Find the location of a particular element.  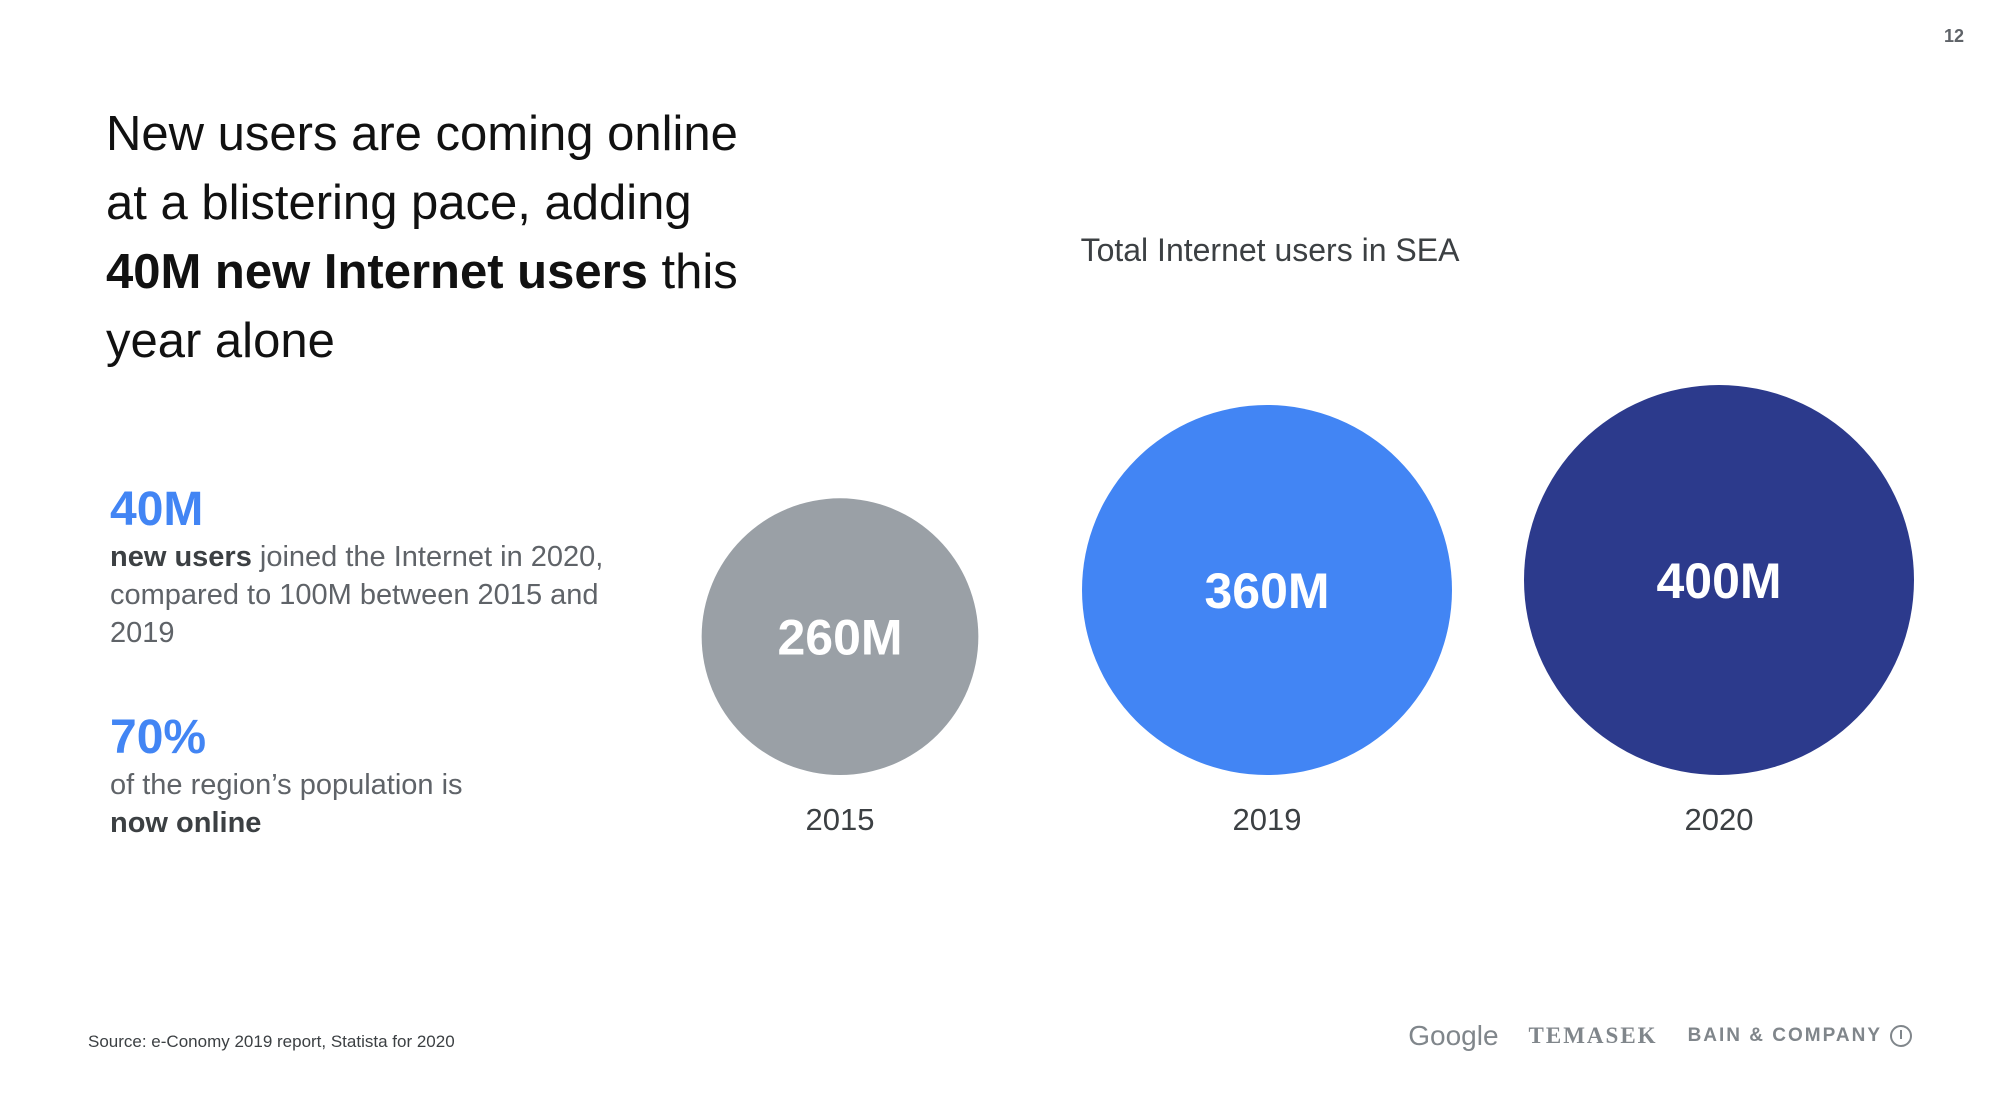

category-label: 2020 is located at coordinates (1719, 819).